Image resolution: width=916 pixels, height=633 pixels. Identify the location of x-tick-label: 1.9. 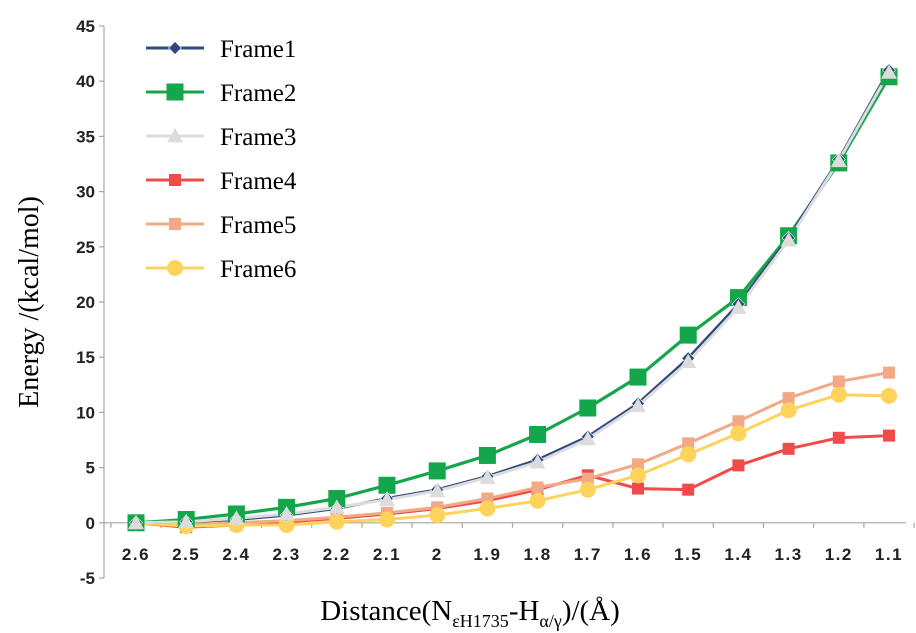
(487, 554).